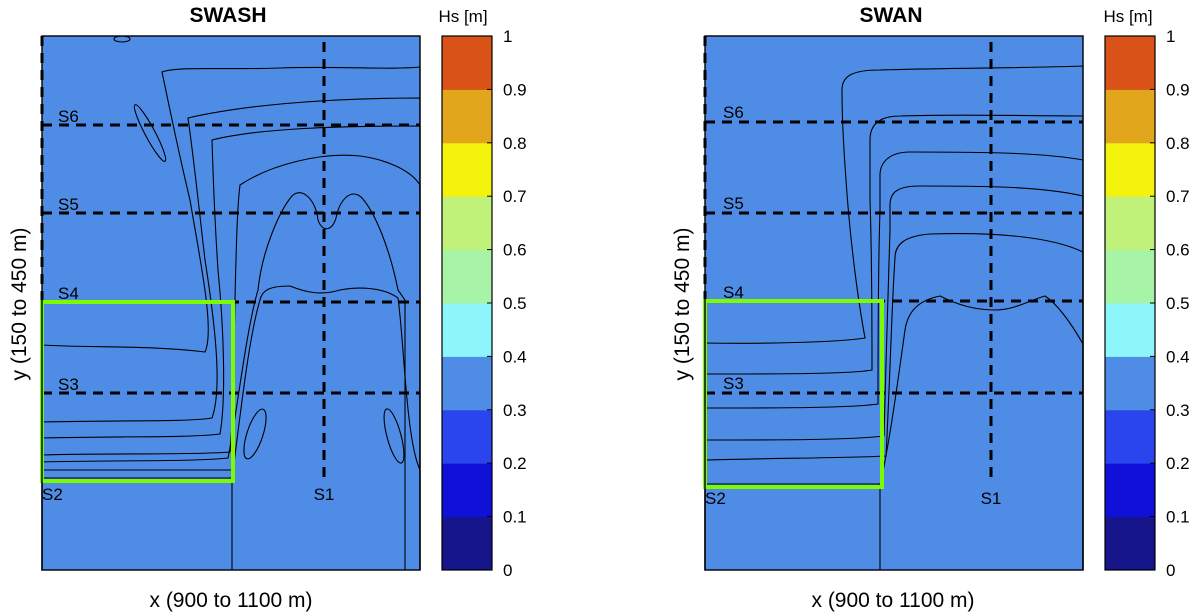 The width and height of the screenshot is (1200, 616). I want to click on swash-label-s5: S5, so click(68, 204).